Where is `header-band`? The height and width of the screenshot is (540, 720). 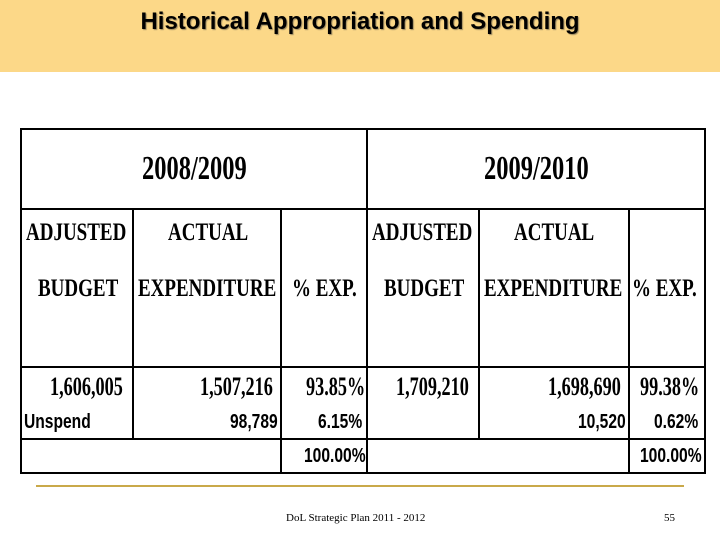
header-band is located at coordinates (360, 36).